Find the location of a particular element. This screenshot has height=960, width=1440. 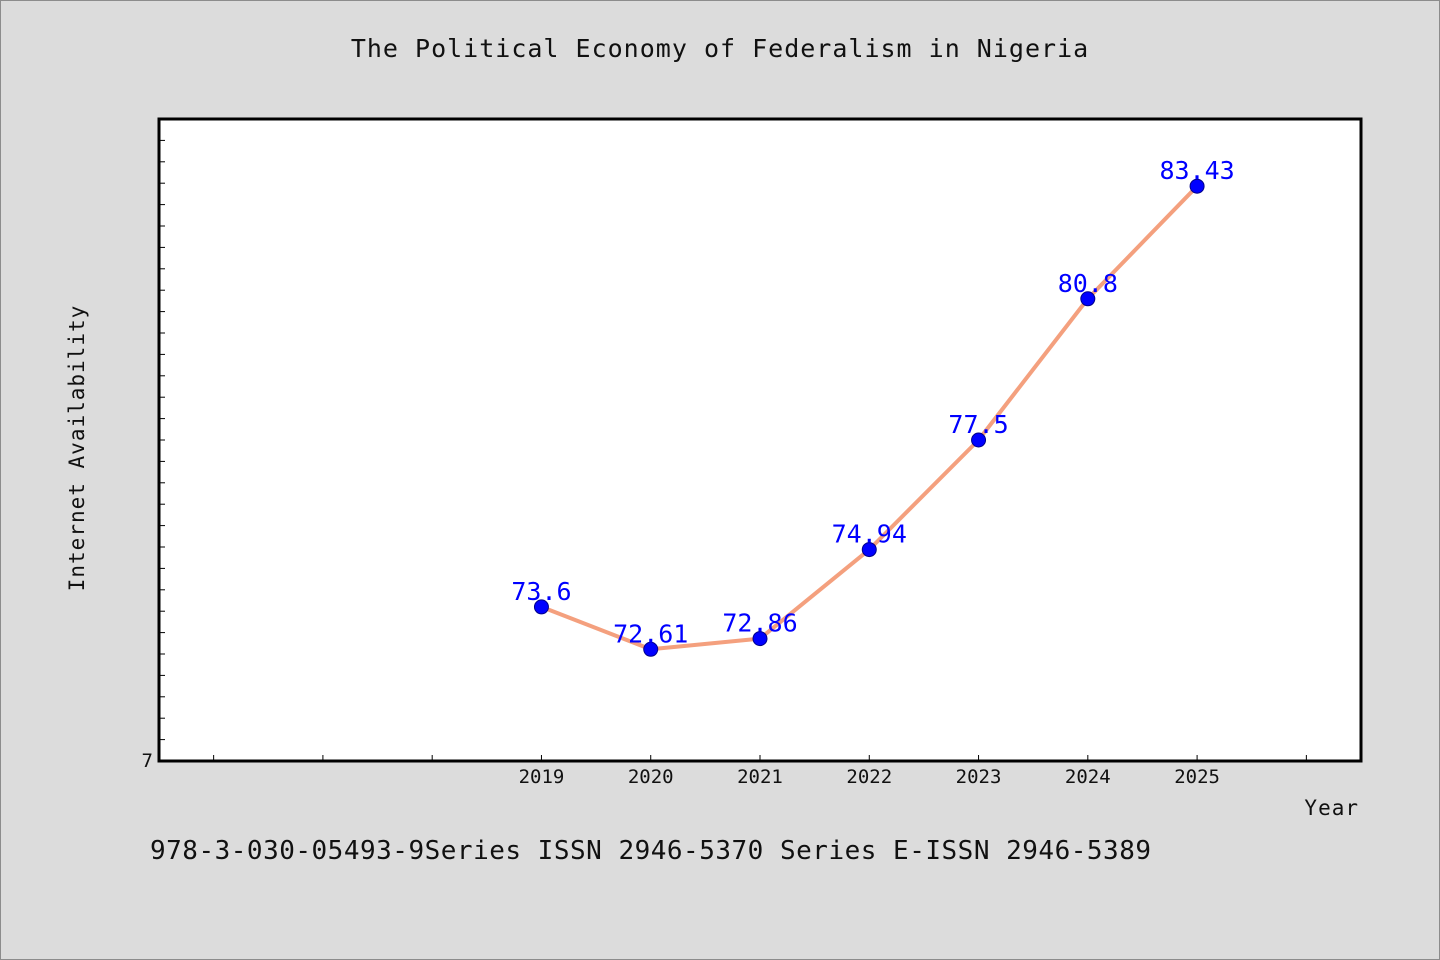

x-tick-label: 2020 is located at coordinates (651, 777).